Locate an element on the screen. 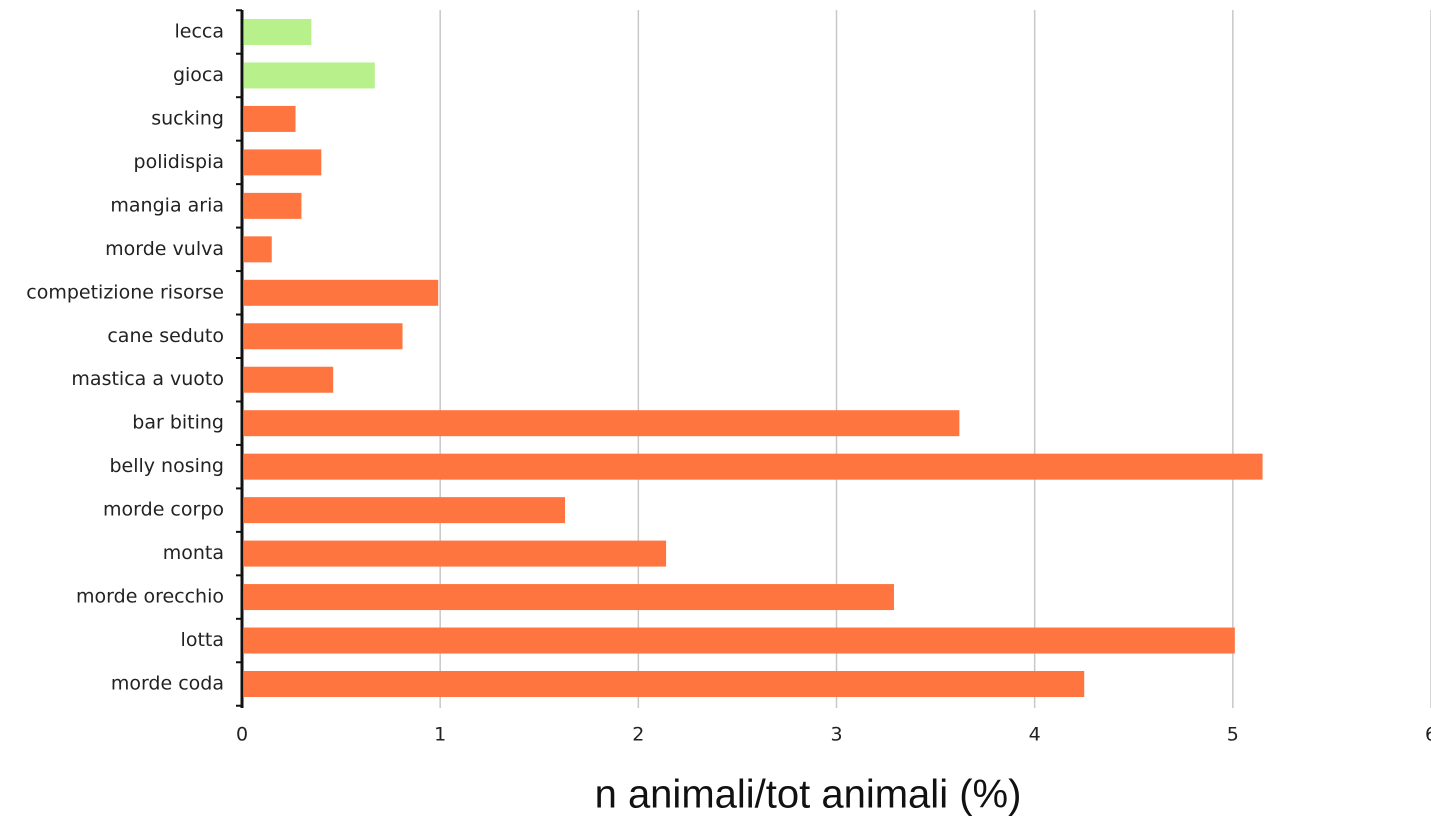 The image size is (1431, 821). x-tick-label: 3 is located at coordinates (836, 735).